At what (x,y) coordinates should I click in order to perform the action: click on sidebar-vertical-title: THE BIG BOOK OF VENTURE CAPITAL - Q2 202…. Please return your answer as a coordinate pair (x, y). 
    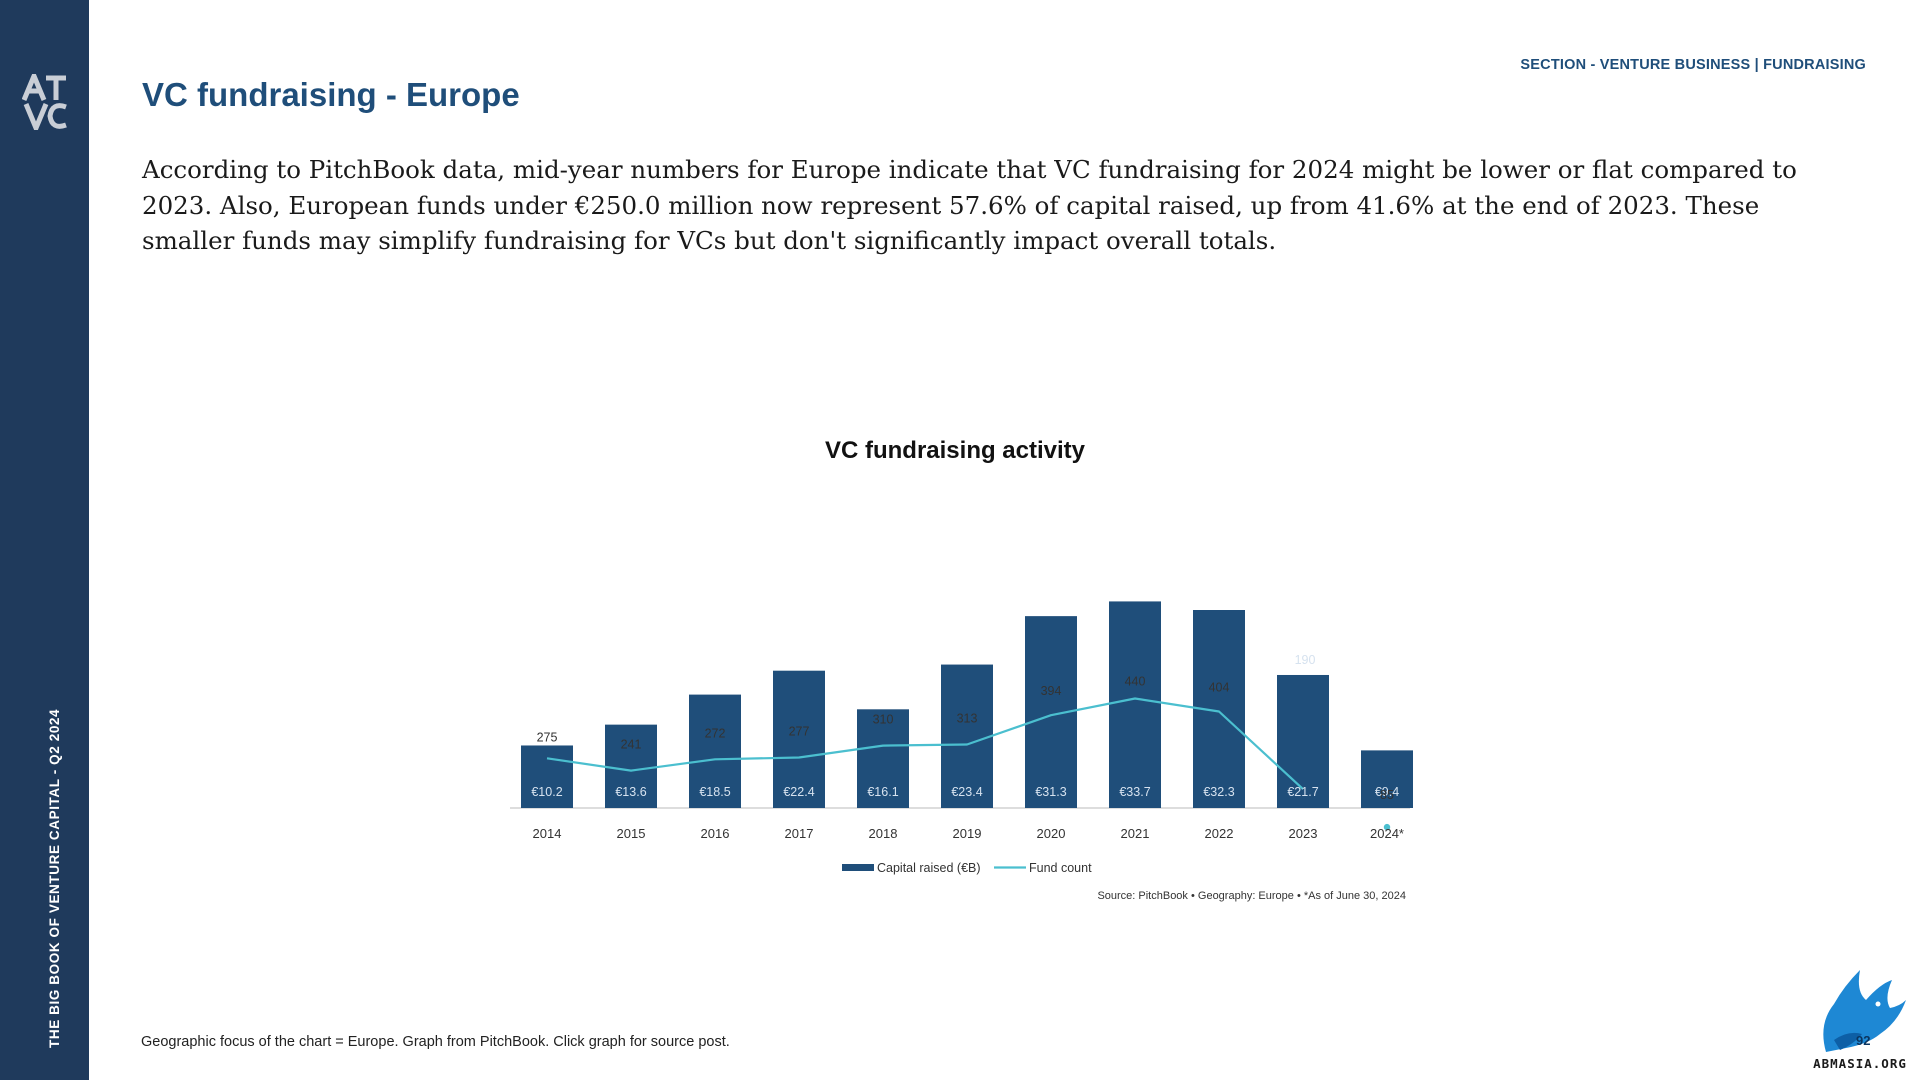
    Looking at the image, I should click on (54, 878).